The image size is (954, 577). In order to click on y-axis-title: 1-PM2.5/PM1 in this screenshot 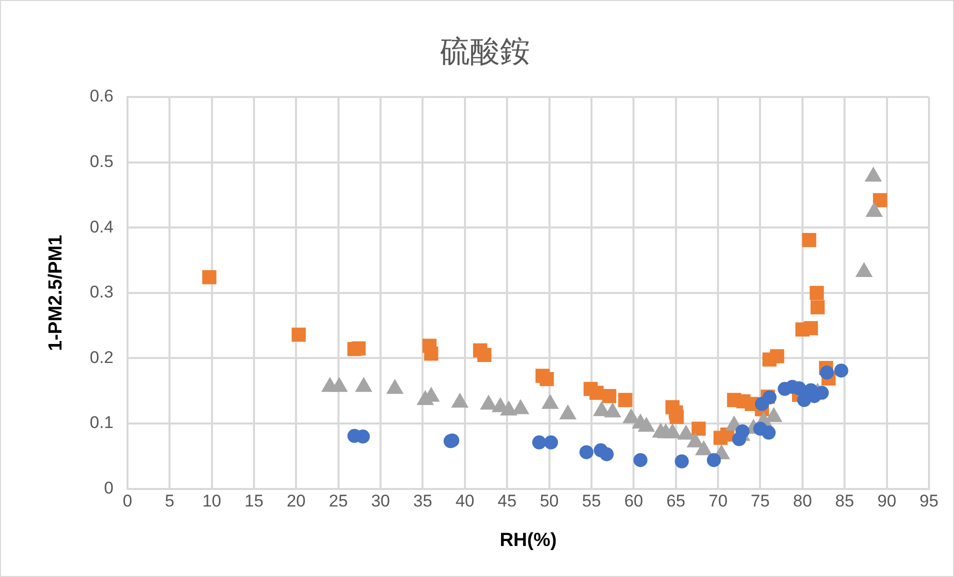, I will do `click(56, 292)`.